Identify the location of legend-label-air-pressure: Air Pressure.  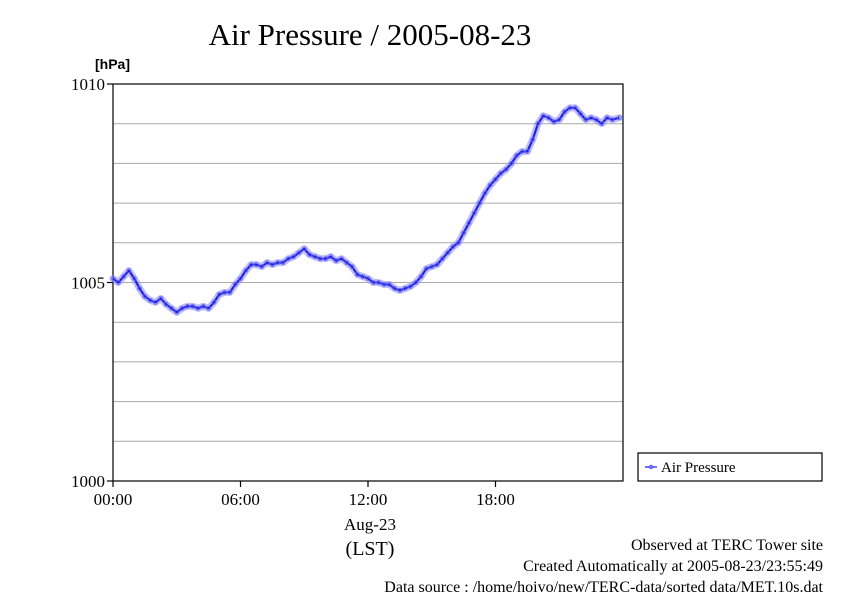
(698, 468).